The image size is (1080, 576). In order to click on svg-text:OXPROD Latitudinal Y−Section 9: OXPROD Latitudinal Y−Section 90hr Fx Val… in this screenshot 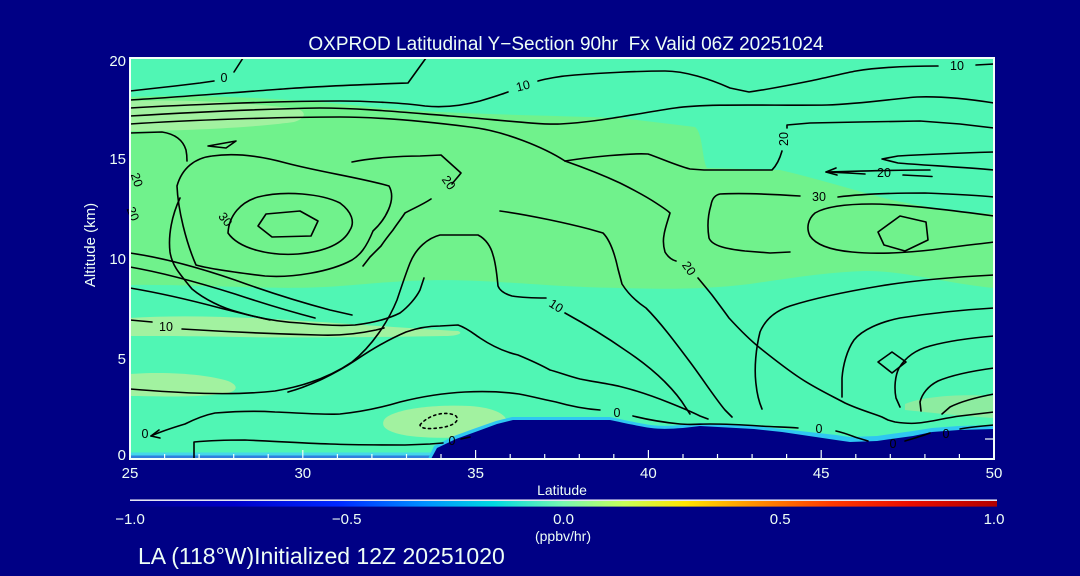, I will do `click(566, 44)`.